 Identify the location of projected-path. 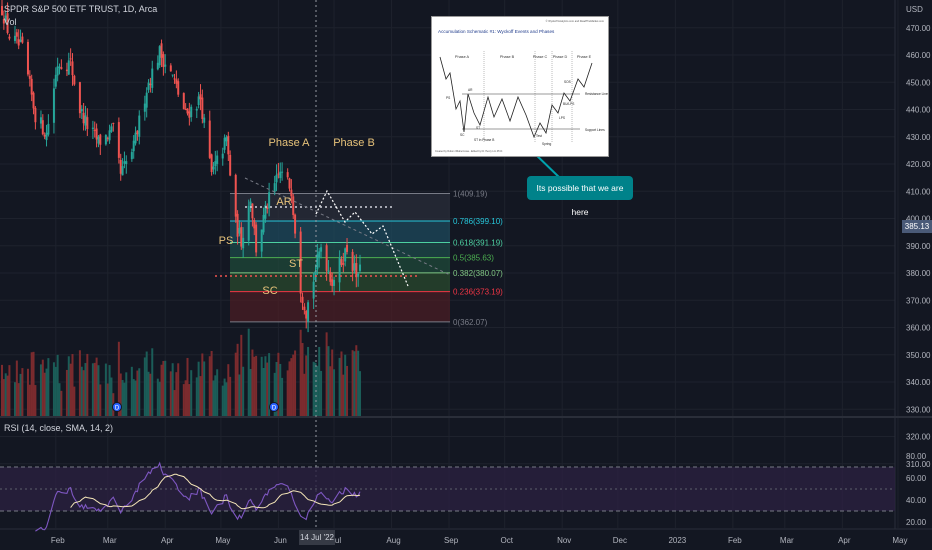
(362, 238).